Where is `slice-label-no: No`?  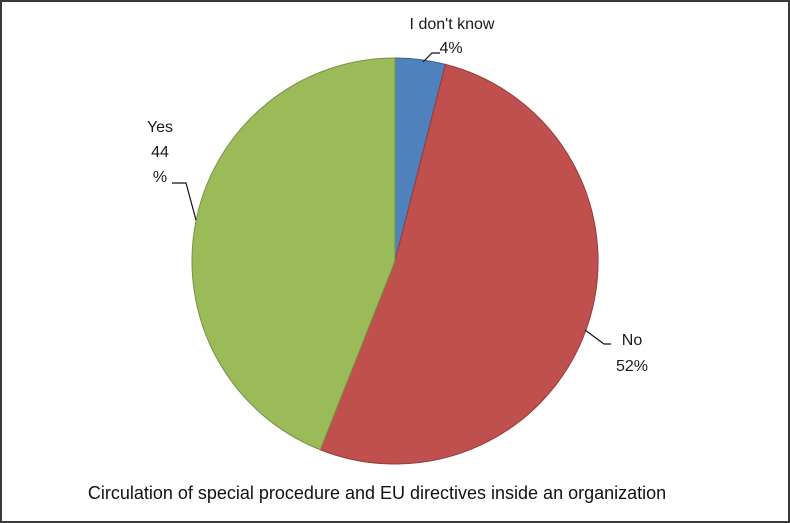
slice-label-no: No is located at coordinates (632, 340).